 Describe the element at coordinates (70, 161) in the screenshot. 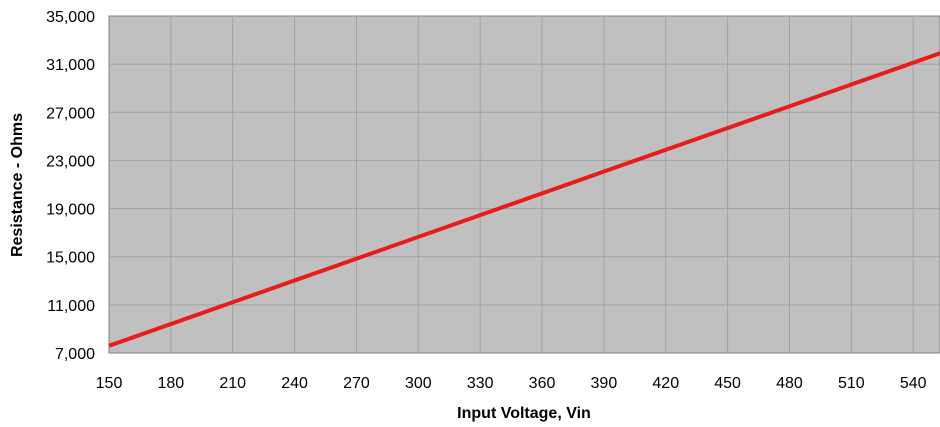

I see `y-tick-label: 23,000` at that location.